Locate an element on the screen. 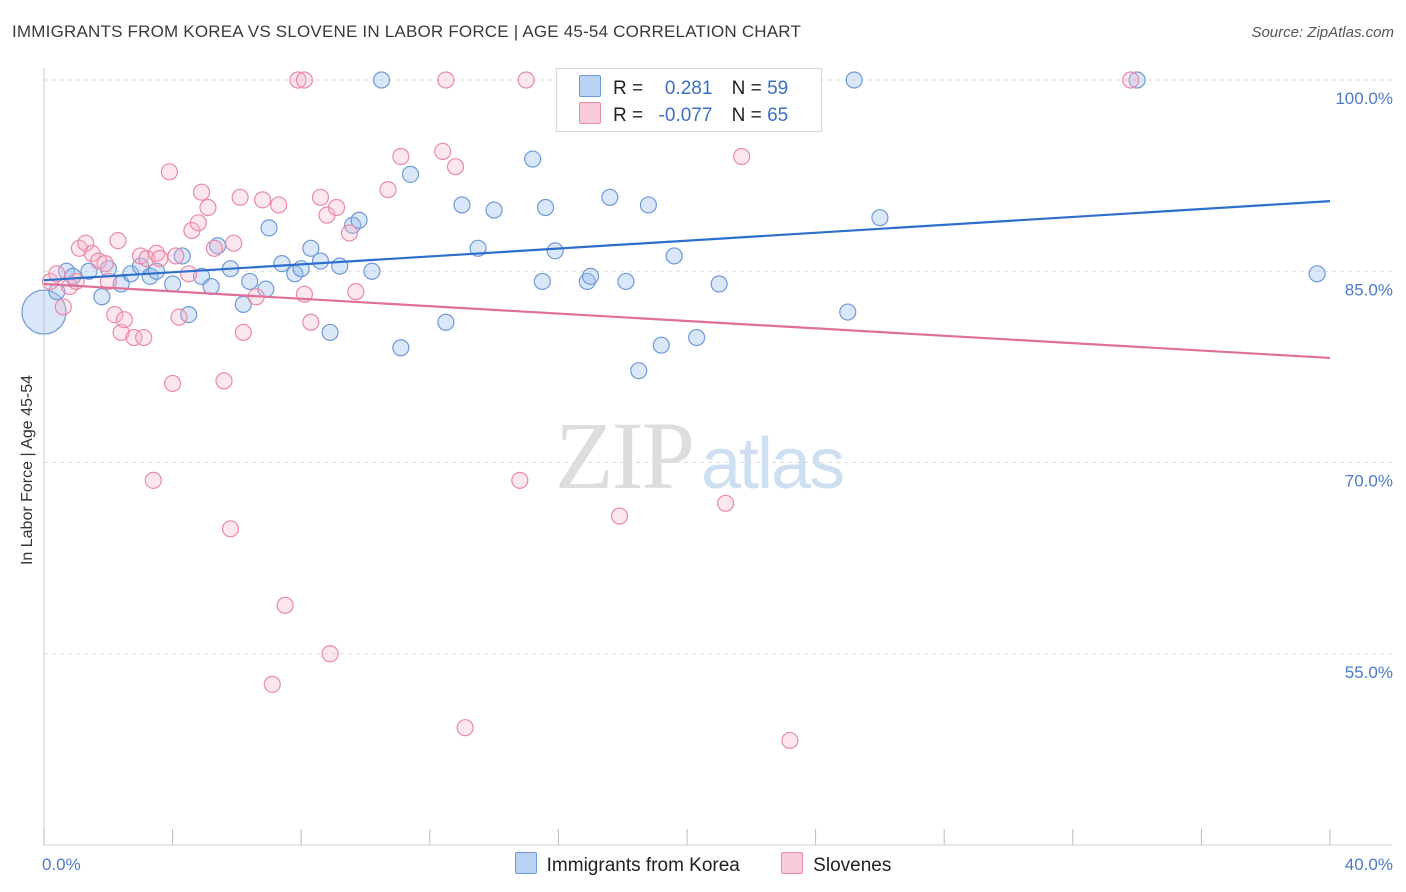 Image resolution: width=1406 pixels, height=892 pixels. stats-n-value: 65 is located at coordinates (778, 115).